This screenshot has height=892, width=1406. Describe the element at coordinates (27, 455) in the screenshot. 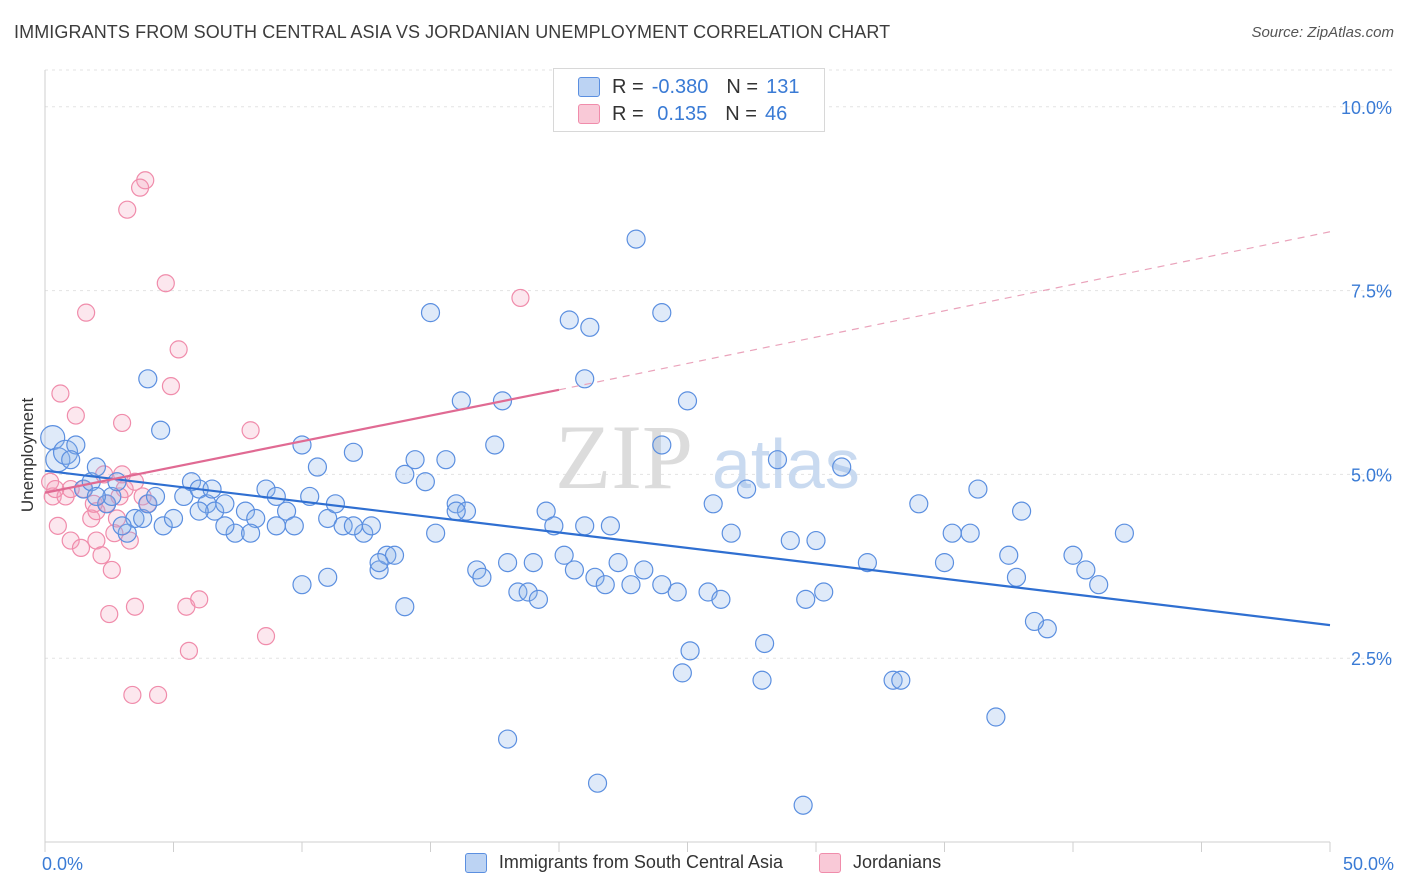

I see `y-axis-label: Unemployment` at that location.